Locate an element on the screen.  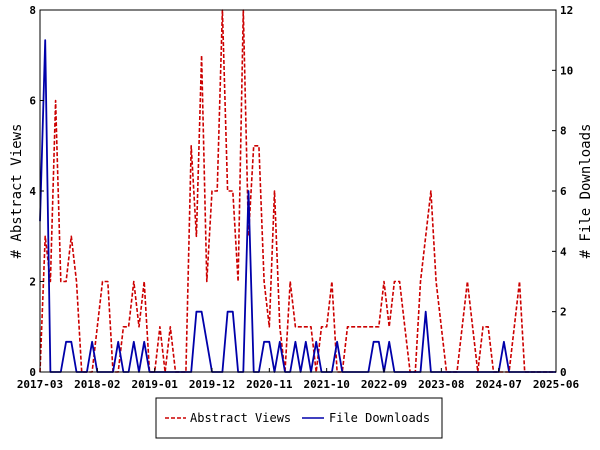
y-right-tick-label: 4 is located at coordinates (563, 251).